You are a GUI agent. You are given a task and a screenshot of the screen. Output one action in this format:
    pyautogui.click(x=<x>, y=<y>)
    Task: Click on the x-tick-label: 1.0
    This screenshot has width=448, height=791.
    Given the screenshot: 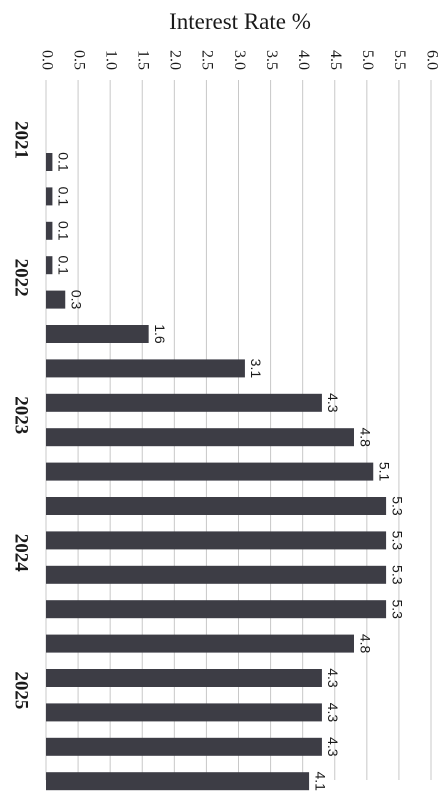 What is the action you would take?
    pyautogui.click(x=110, y=60)
    